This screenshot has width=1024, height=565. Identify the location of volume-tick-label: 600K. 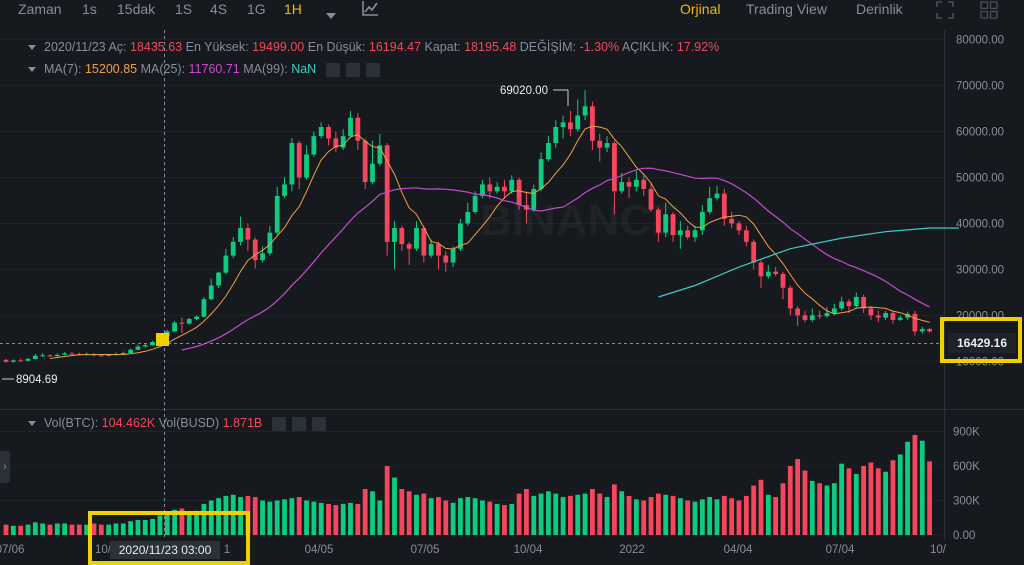
(966, 467).